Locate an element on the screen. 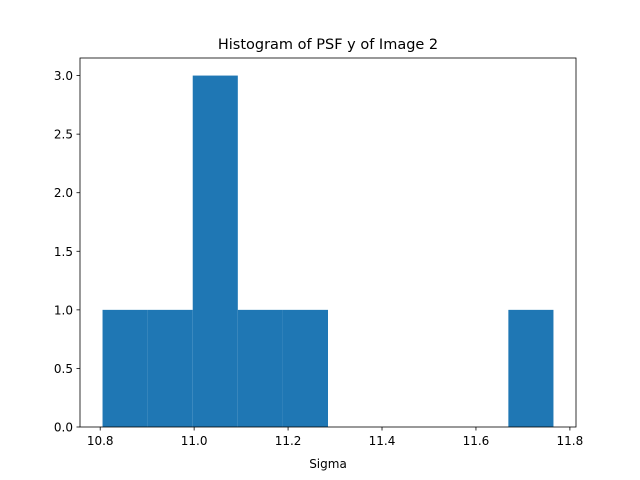 This screenshot has width=640, height=480. y-tick-label: 2.5 is located at coordinates (63, 135).